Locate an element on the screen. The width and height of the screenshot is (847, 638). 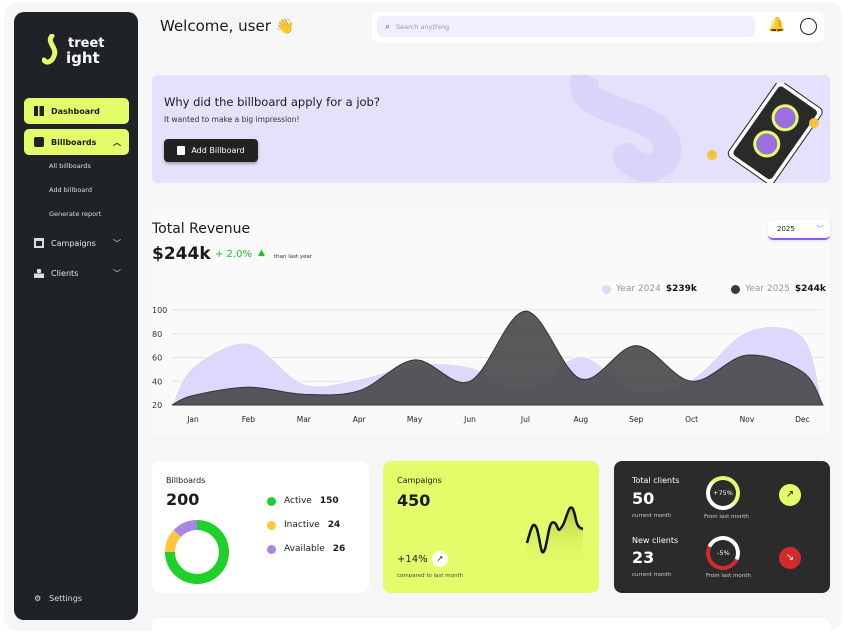
legend-2025: Year 2025 $244k is located at coordinates (778, 289).